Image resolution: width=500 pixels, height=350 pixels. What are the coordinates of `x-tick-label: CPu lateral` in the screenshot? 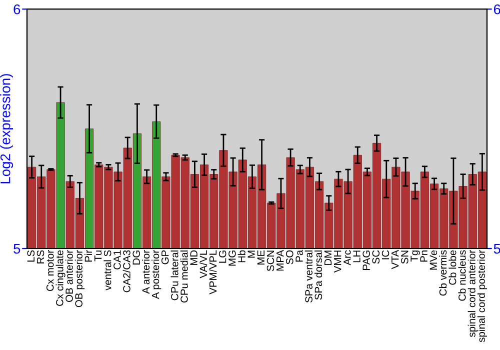 It's located at (174, 275).